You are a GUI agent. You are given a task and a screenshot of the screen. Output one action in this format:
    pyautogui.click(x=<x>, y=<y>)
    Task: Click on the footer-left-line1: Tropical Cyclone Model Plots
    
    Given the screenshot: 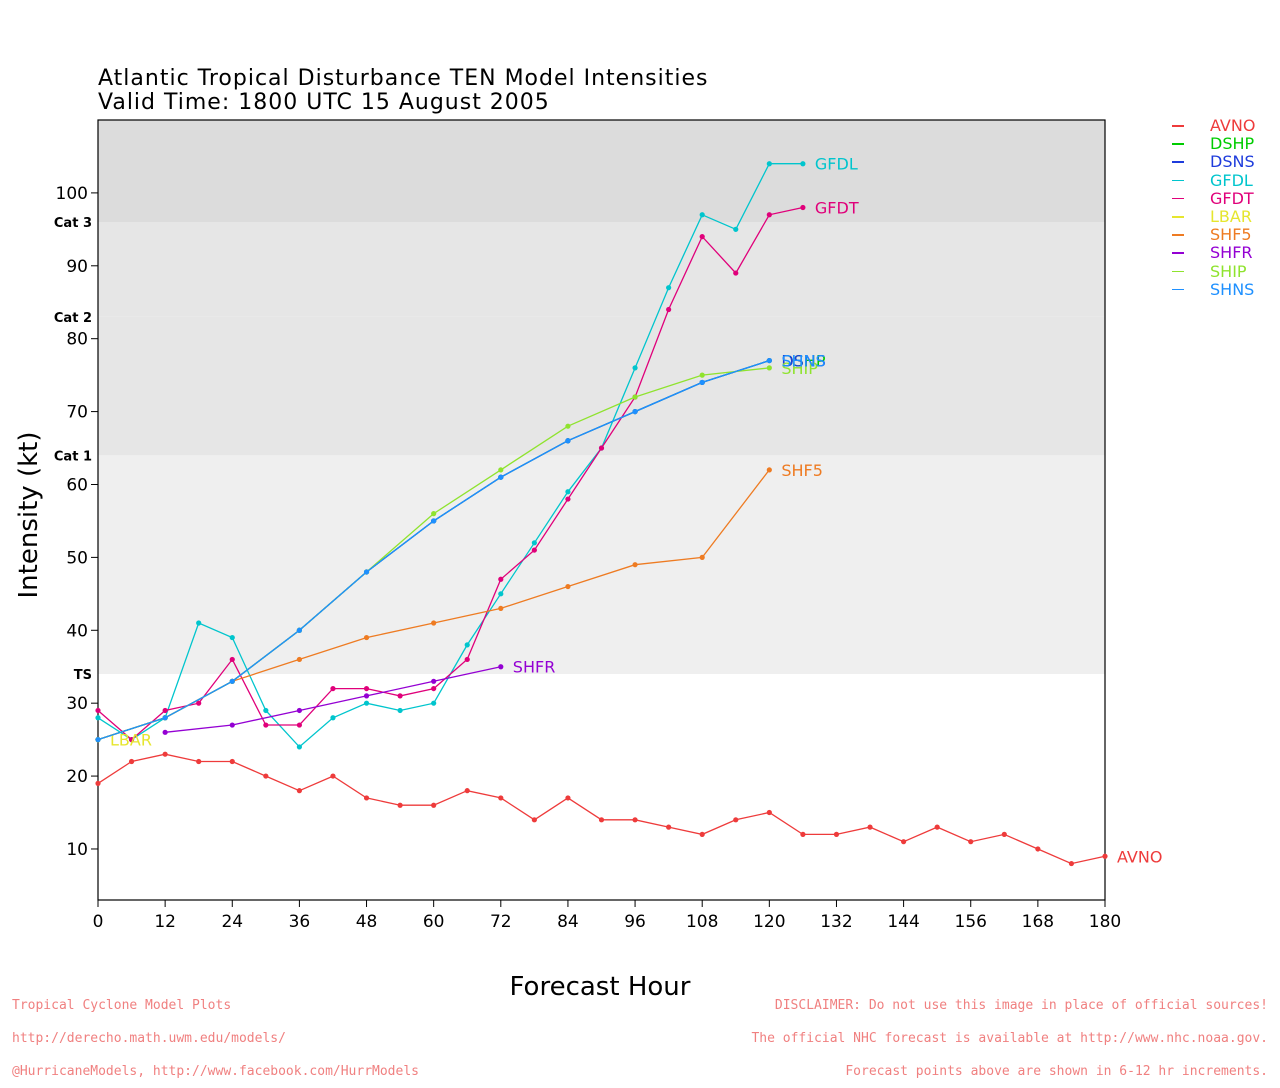 What is the action you would take?
    pyautogui.click(x=122, y=1005)
    